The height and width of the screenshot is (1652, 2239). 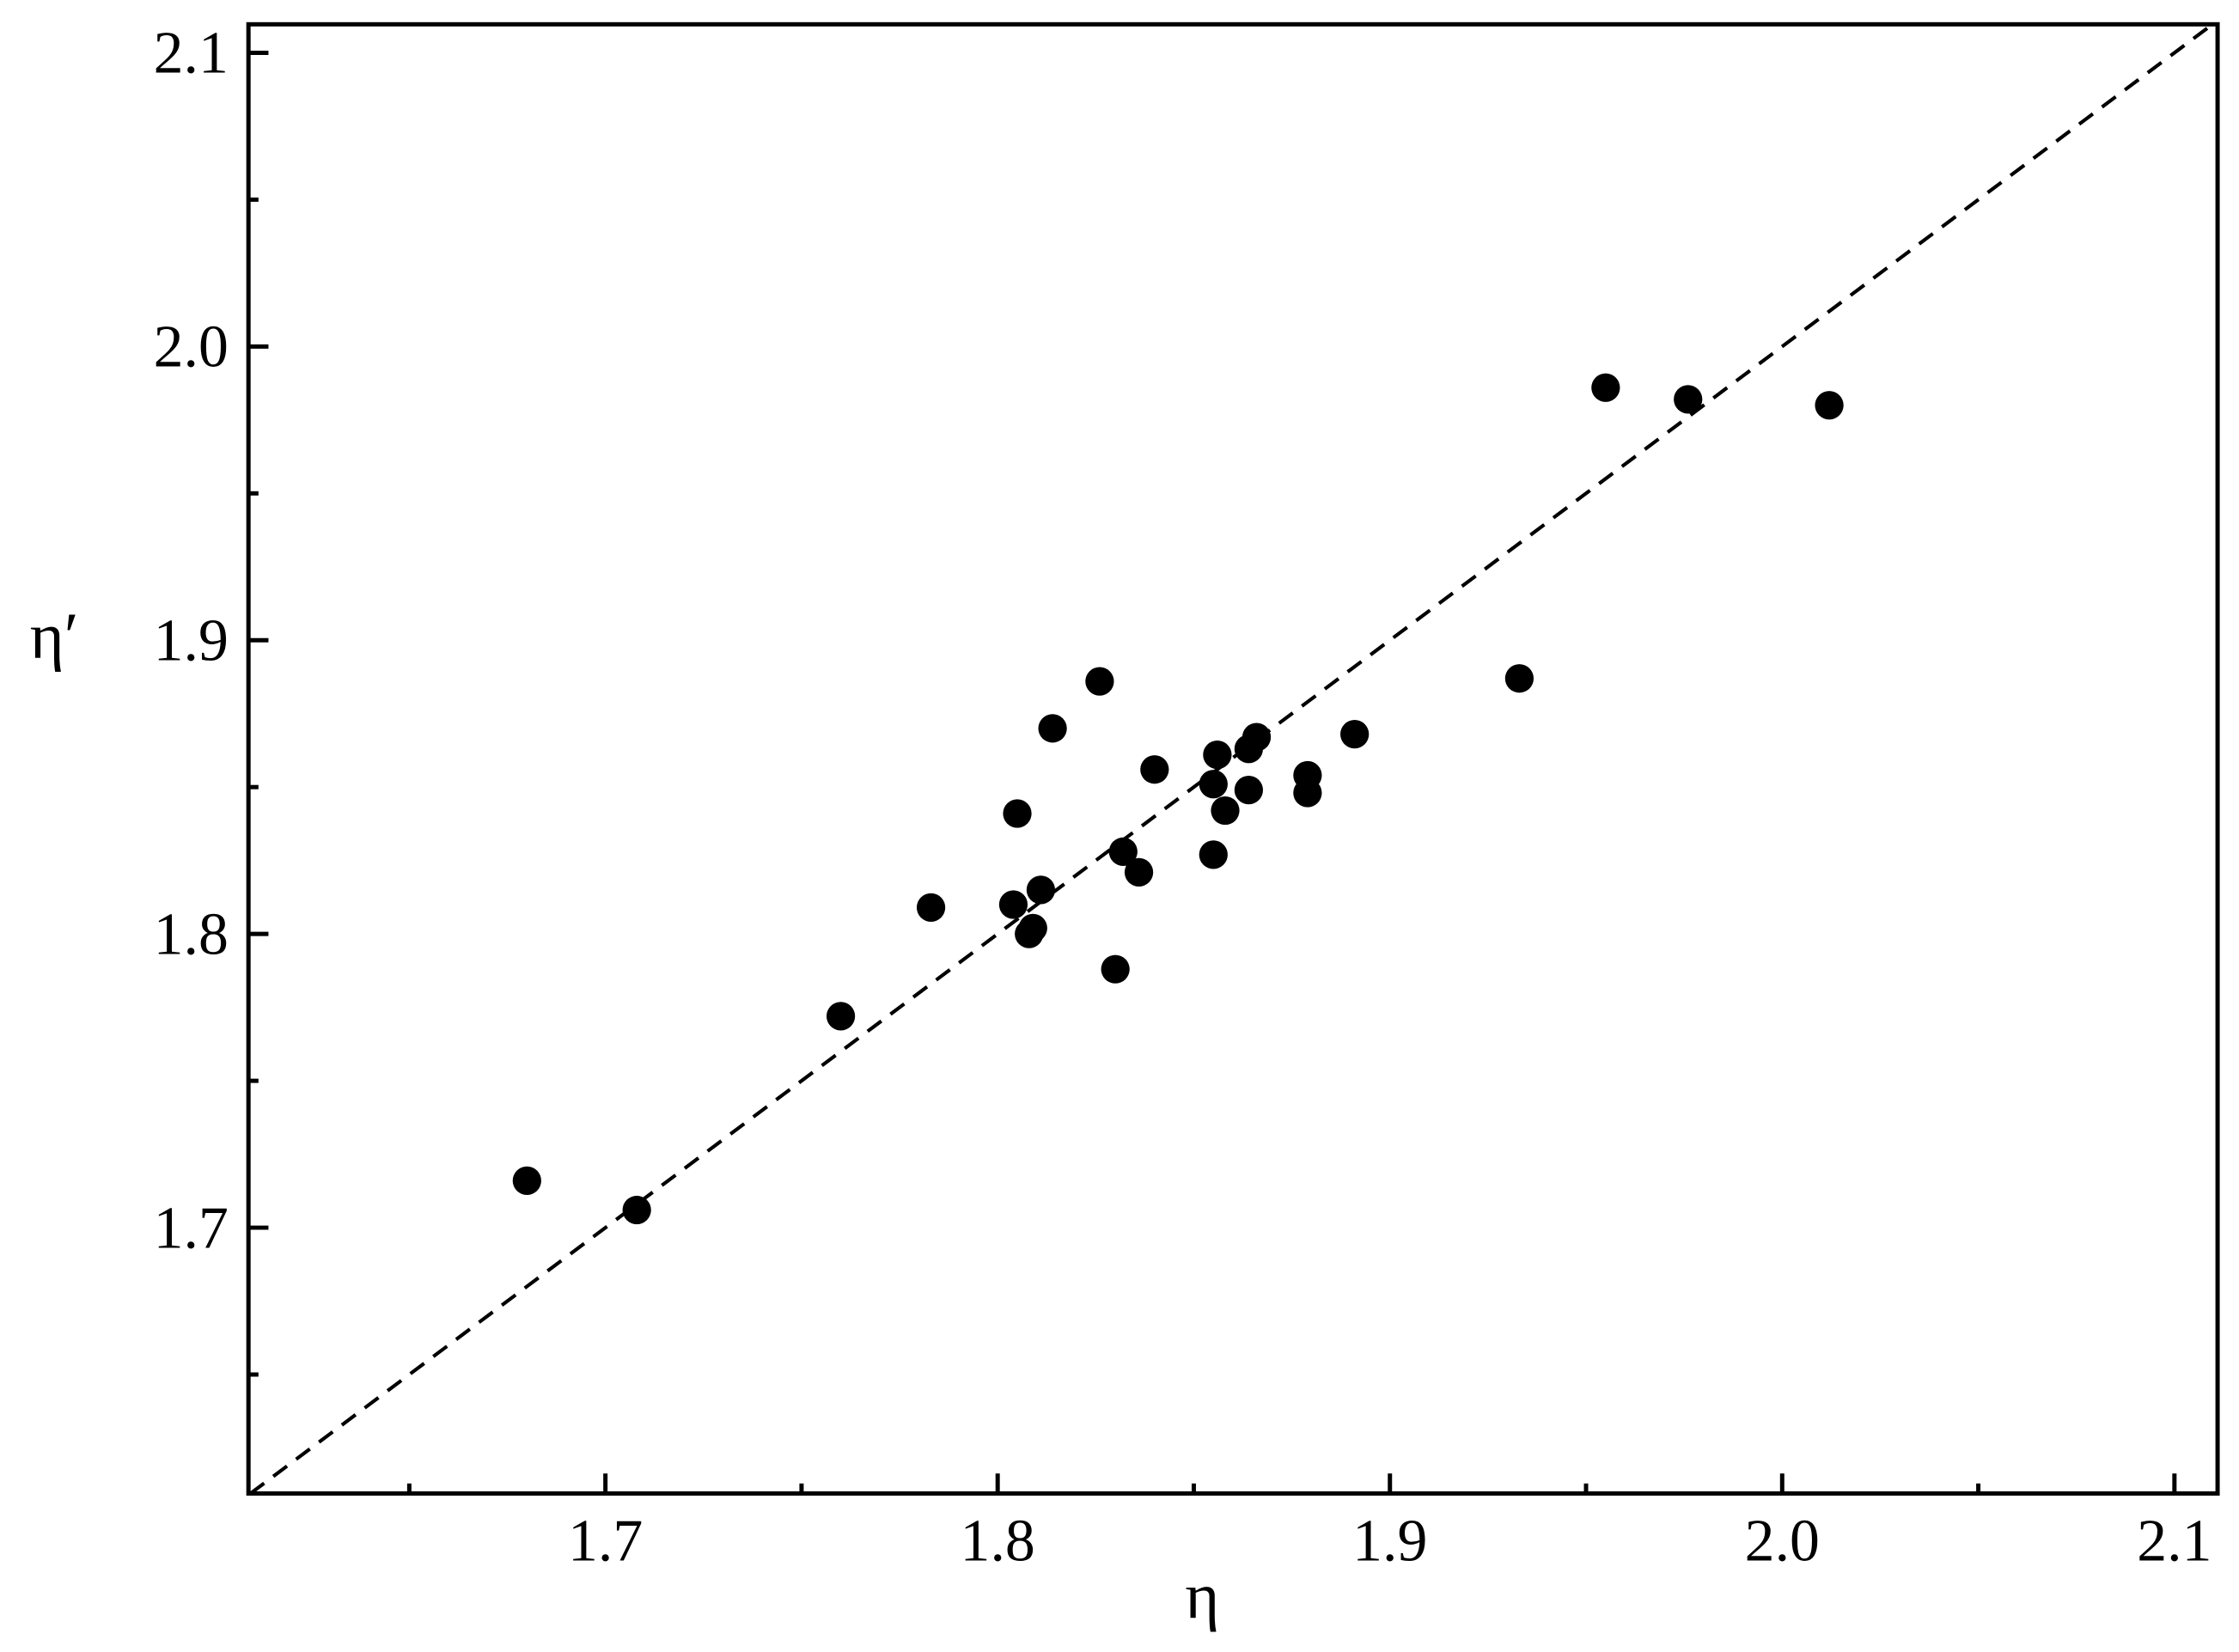 What do you see at coordinates (2174, 1542) in the screenshot?
I see `x-tick-label: 2.1` at bounding box center [2174, 1542].